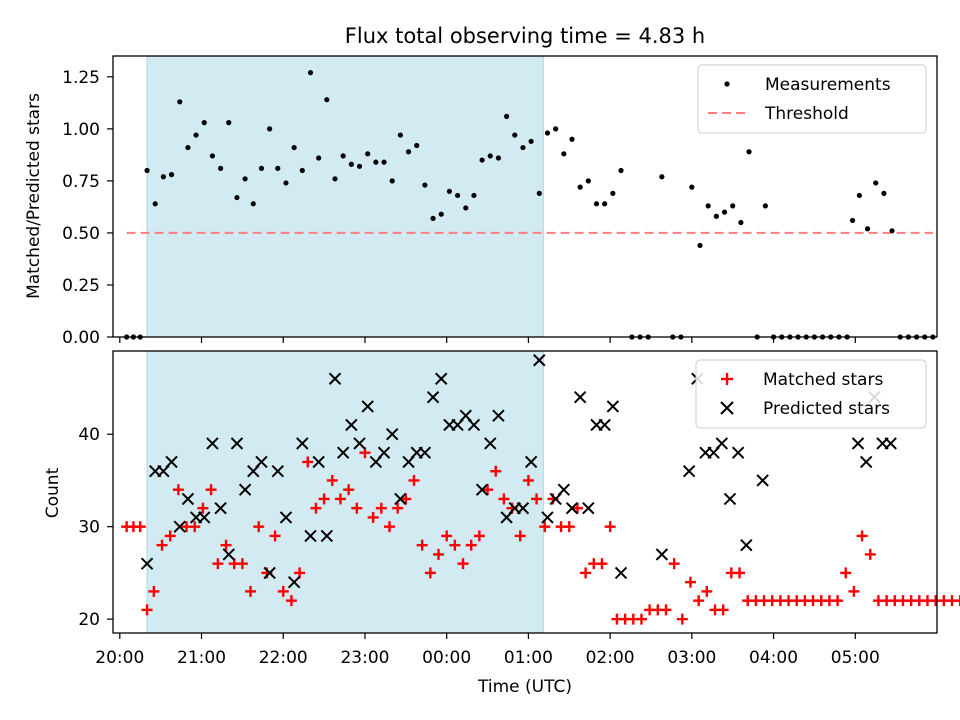  What do you see at coordinates (446, 658) in the screenshot?
I see `x-tick-label: 00:00` at bounding box center [446, 658].